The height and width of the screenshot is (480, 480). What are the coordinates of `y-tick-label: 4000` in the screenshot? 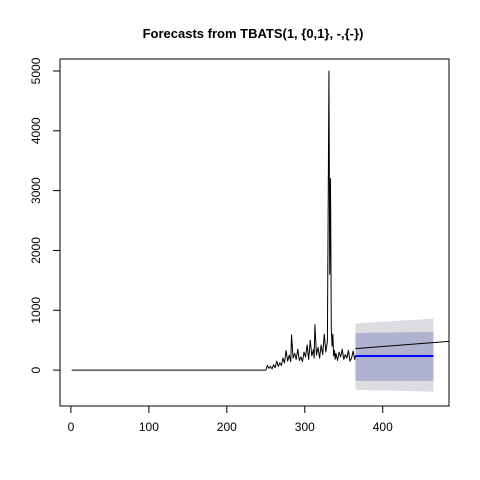 It's located at (36, 130).